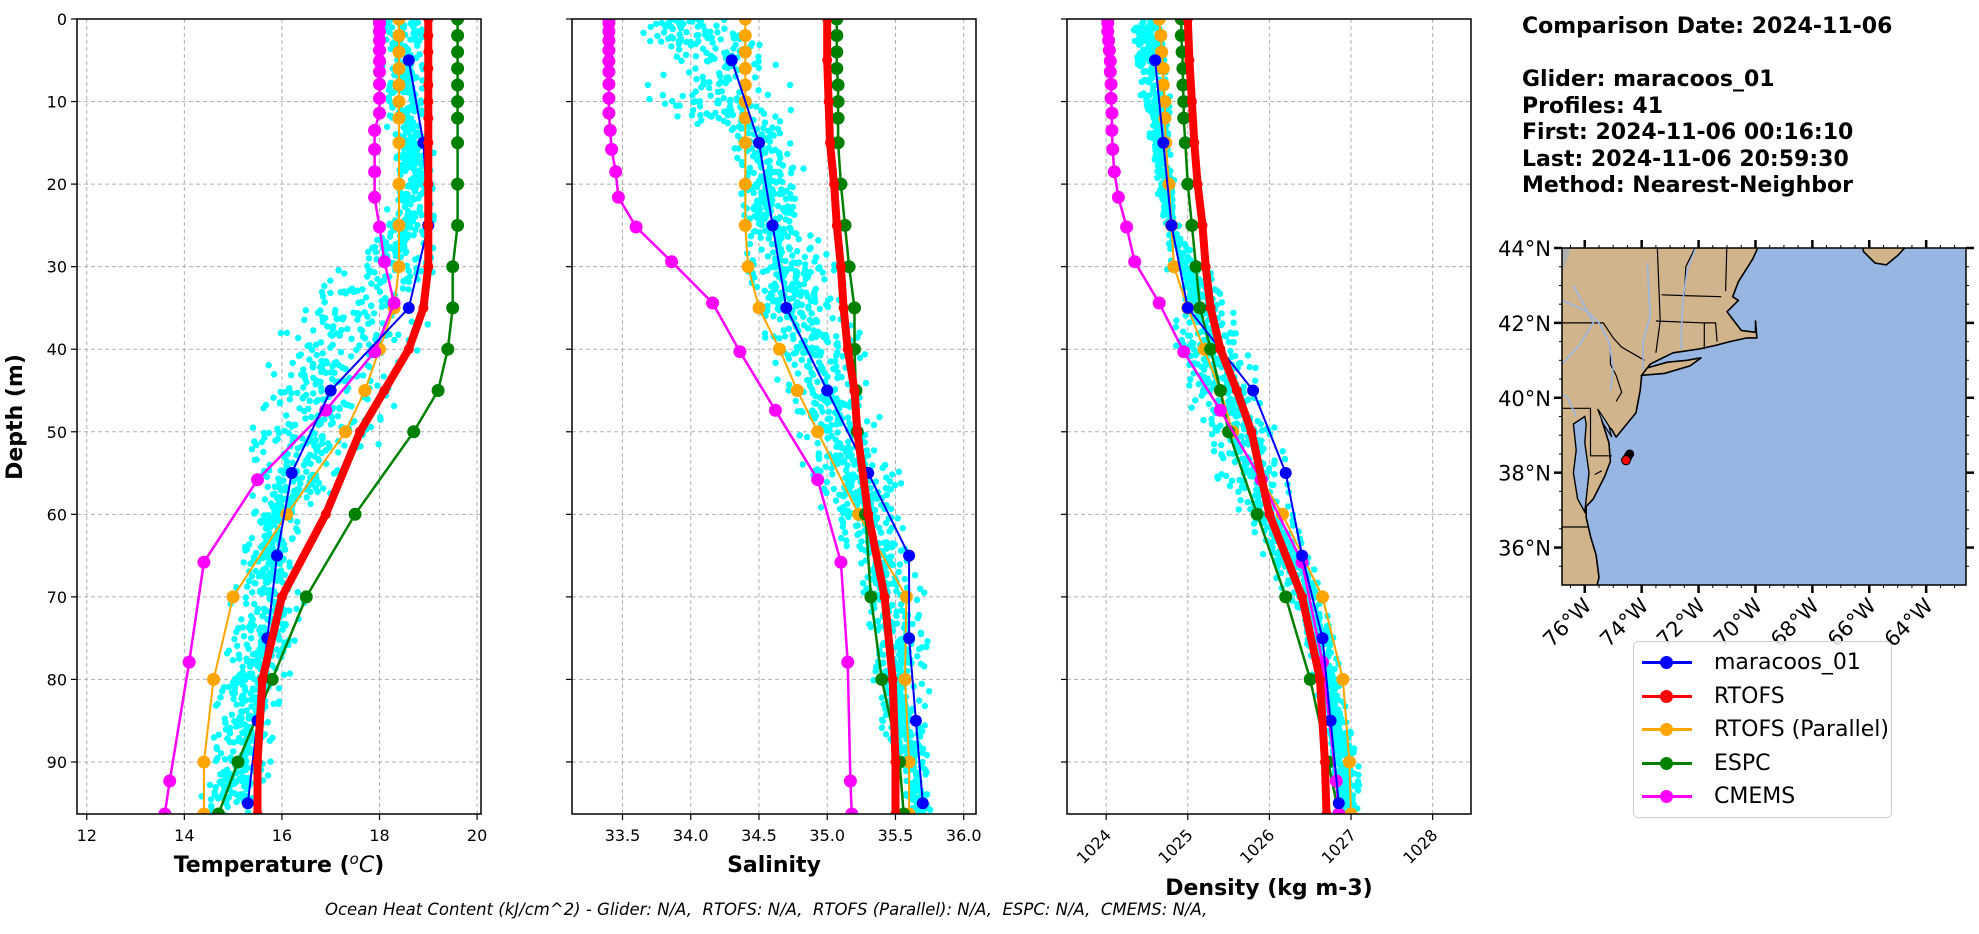  Describe the element at coordinates (1524, 399) in the screenshot. I see `lat-tick-label: 40°N` at that location.